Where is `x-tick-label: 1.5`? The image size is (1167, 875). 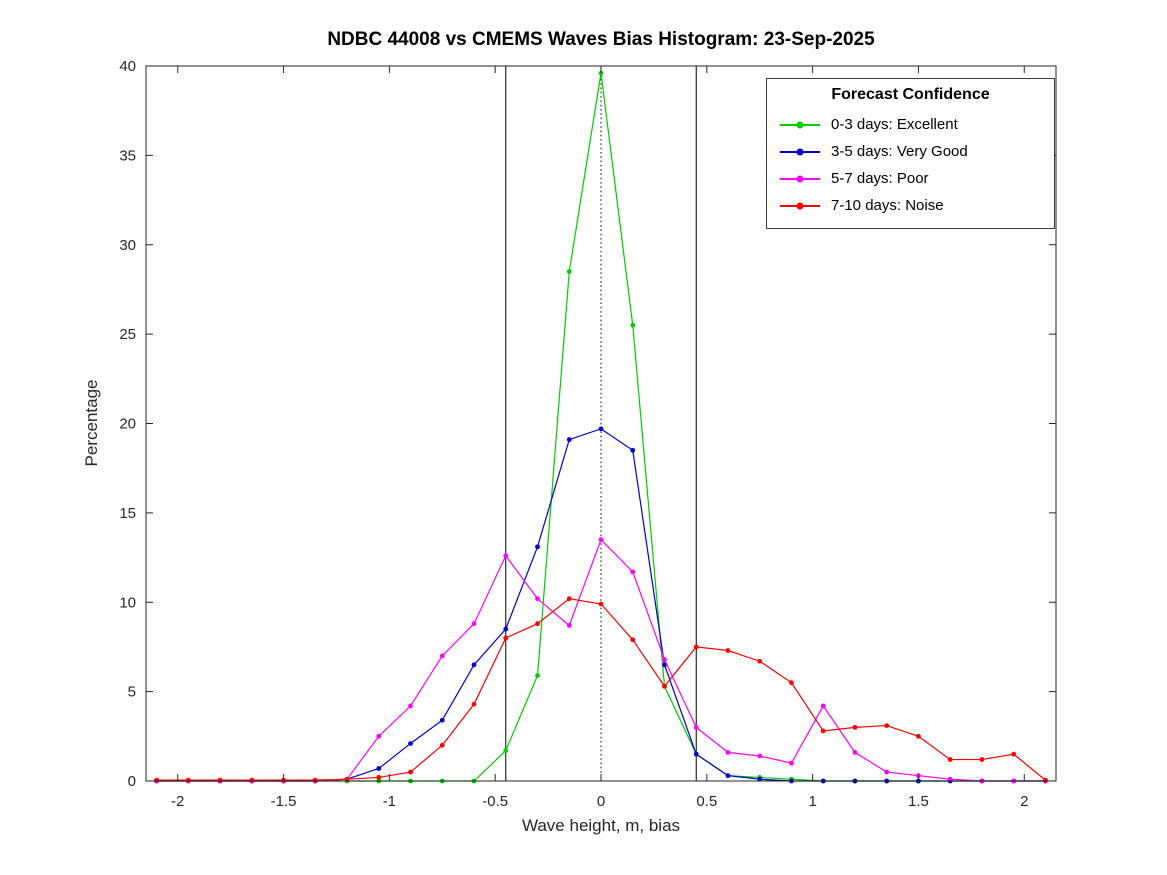
x-tick-label: 1.5 is located at coordinates (918, 801).